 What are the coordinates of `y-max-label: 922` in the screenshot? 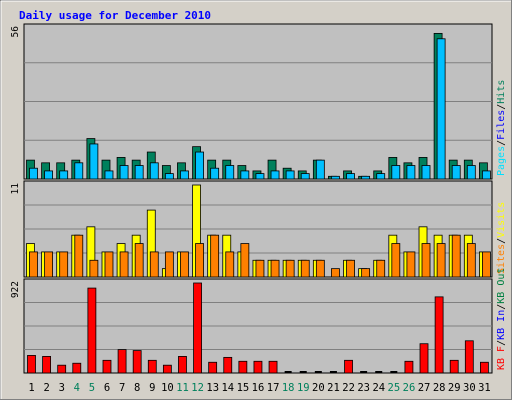 It's located at (15, 289).